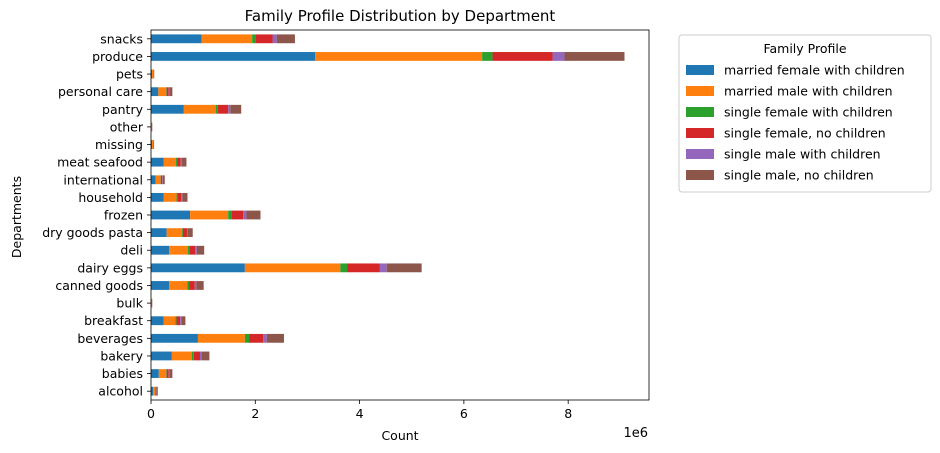 This screenshot has height=453, width=940. What do you see at coordinates (152, 127) in the screenshot?
I see `bar-other-married-male-with-children` at bounding box center [152, 127].